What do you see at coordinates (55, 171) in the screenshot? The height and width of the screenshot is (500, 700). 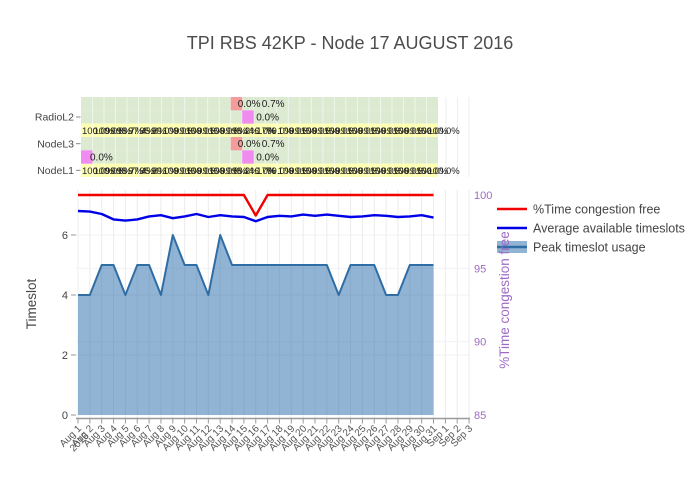 I see `heatmap-row-label: NodeL1` at bounding box center [55, 171].